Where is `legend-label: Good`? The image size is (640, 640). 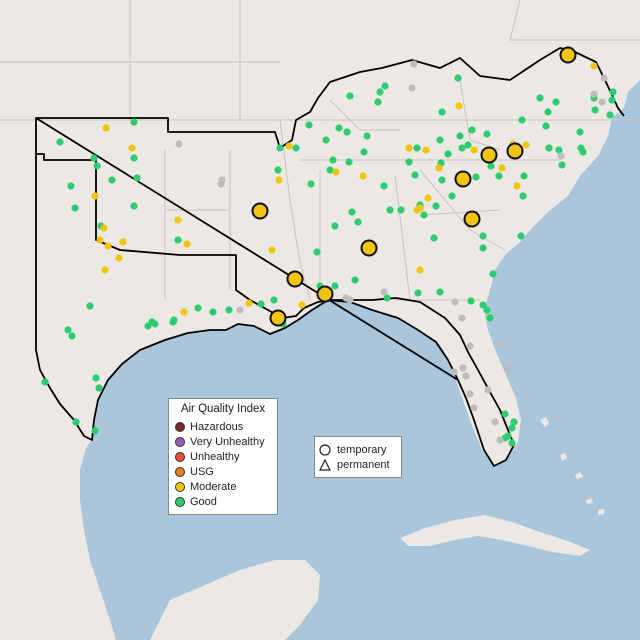 legend-label: Good is located at coordinates (203, 502).